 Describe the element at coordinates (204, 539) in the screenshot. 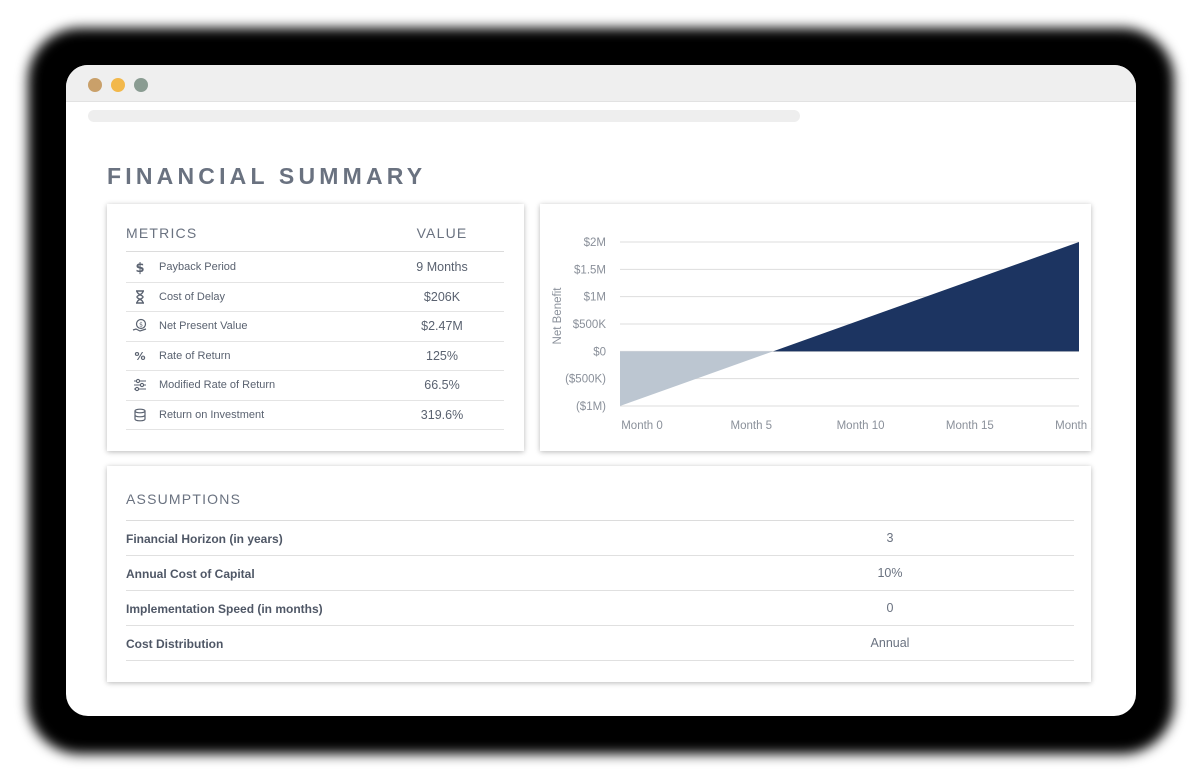

I see `assumption-label: Financial Horizon (in years)` at that location.